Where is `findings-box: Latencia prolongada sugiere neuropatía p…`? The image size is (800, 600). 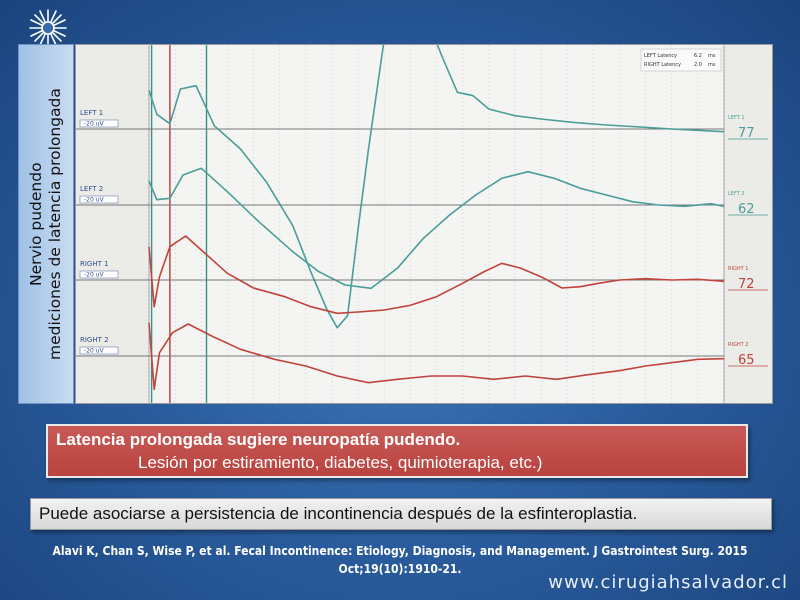 findings-box: Latencia prolongada sugiere neuropatía p… is located at coordinates (397, 451).